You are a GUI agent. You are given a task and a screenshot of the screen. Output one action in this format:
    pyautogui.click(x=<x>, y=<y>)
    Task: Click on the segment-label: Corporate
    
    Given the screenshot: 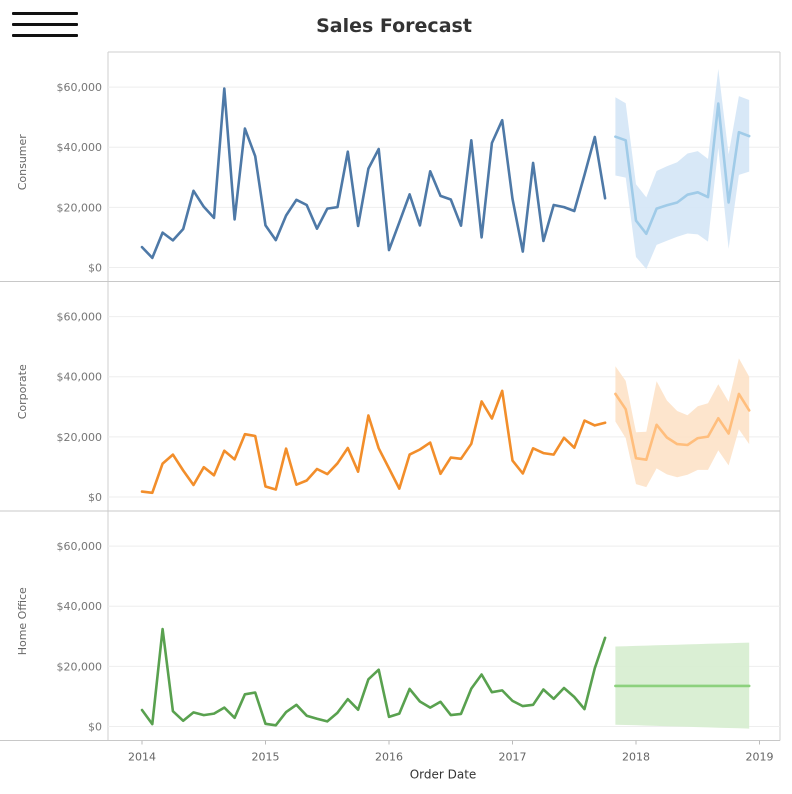 What is the action you would take?
    pyautogui.click(x=22, y=391)
    